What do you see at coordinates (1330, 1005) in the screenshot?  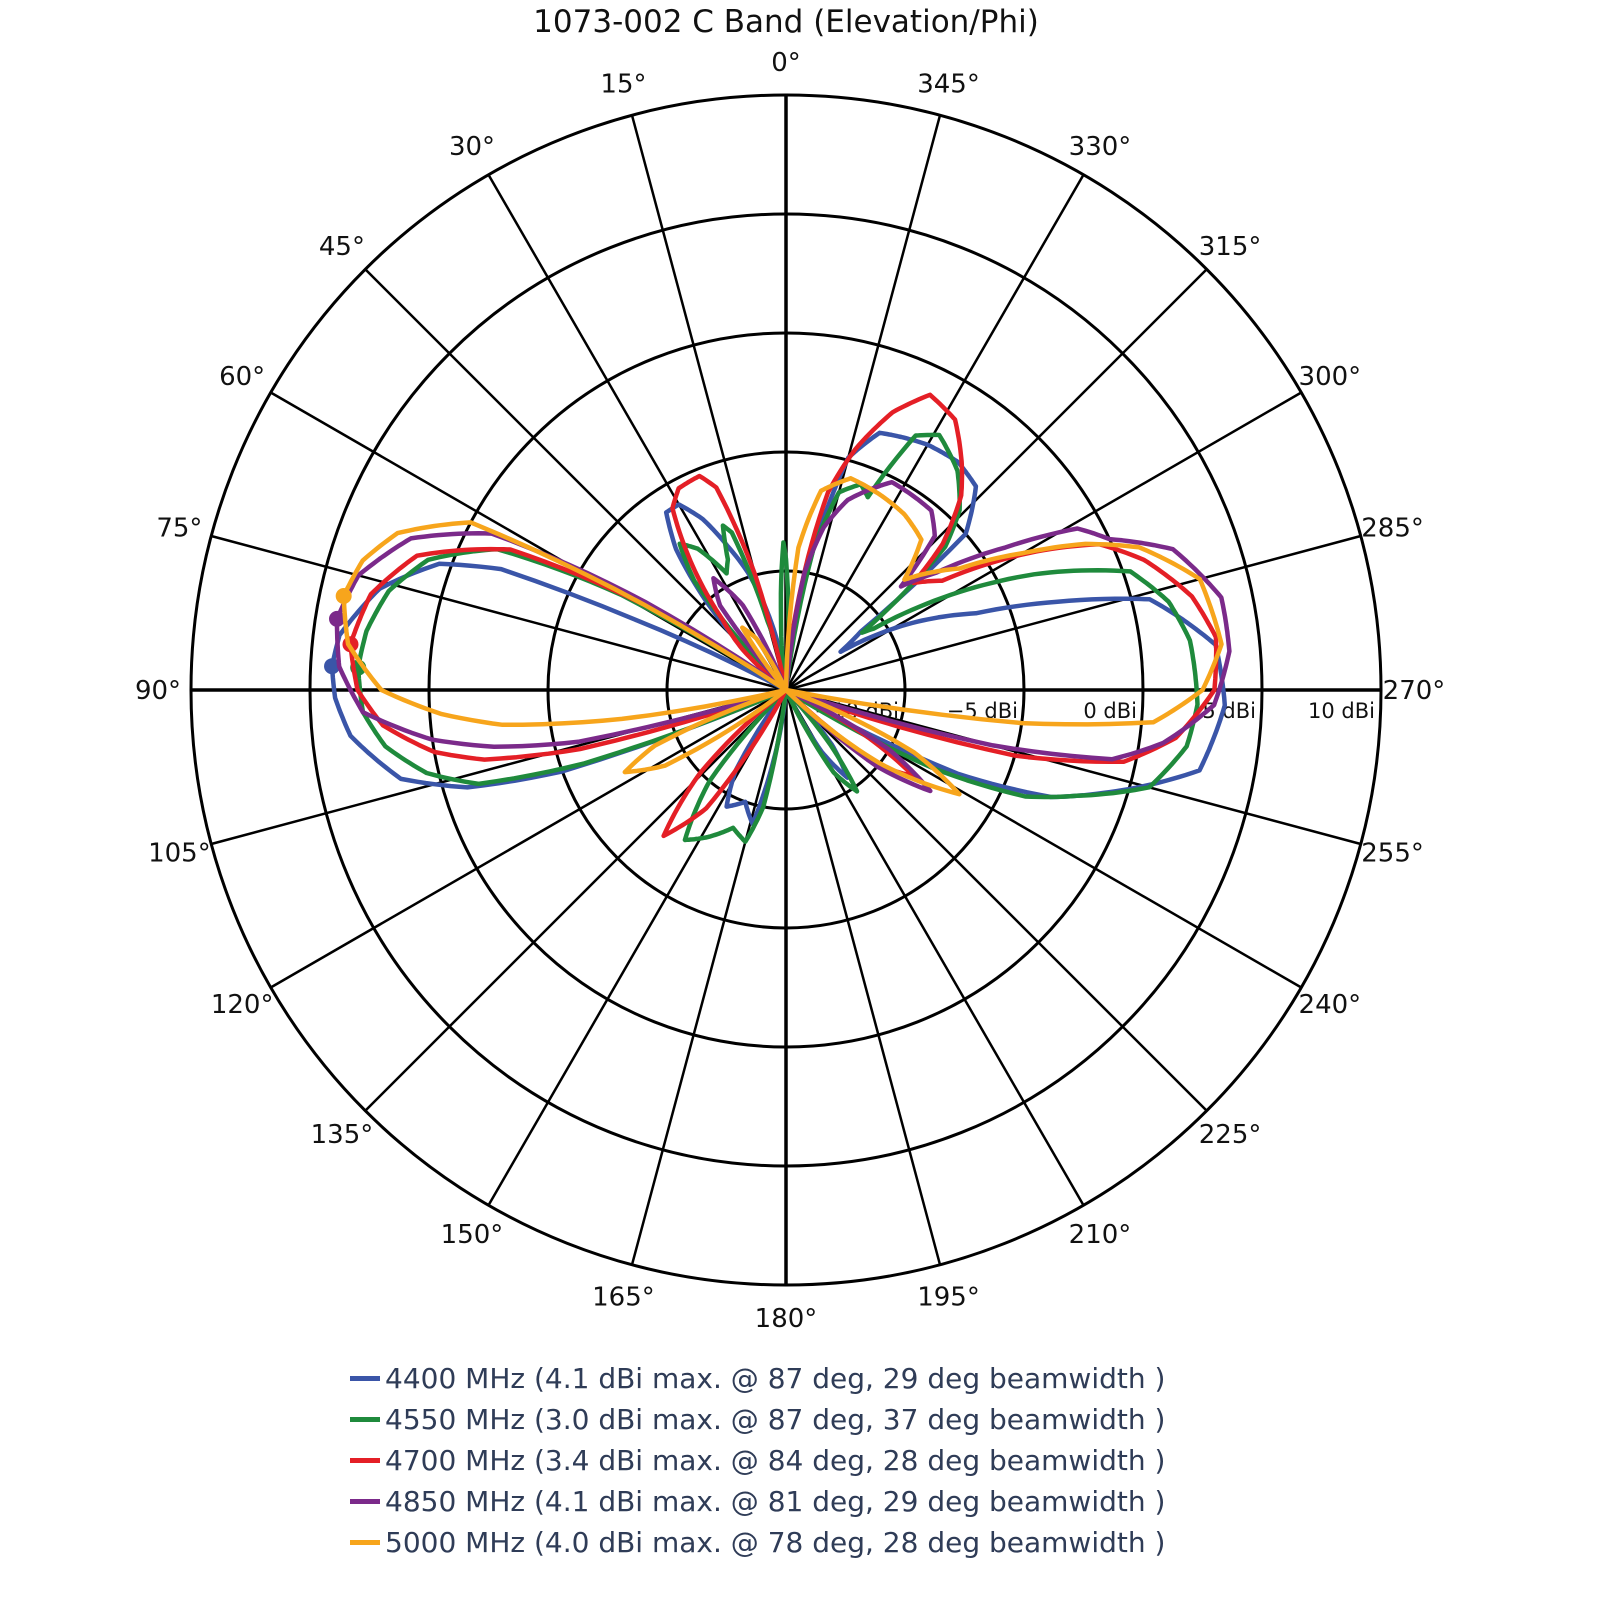 I see `angle-tick-label: 240°` at bounding box center [1330, 1005].